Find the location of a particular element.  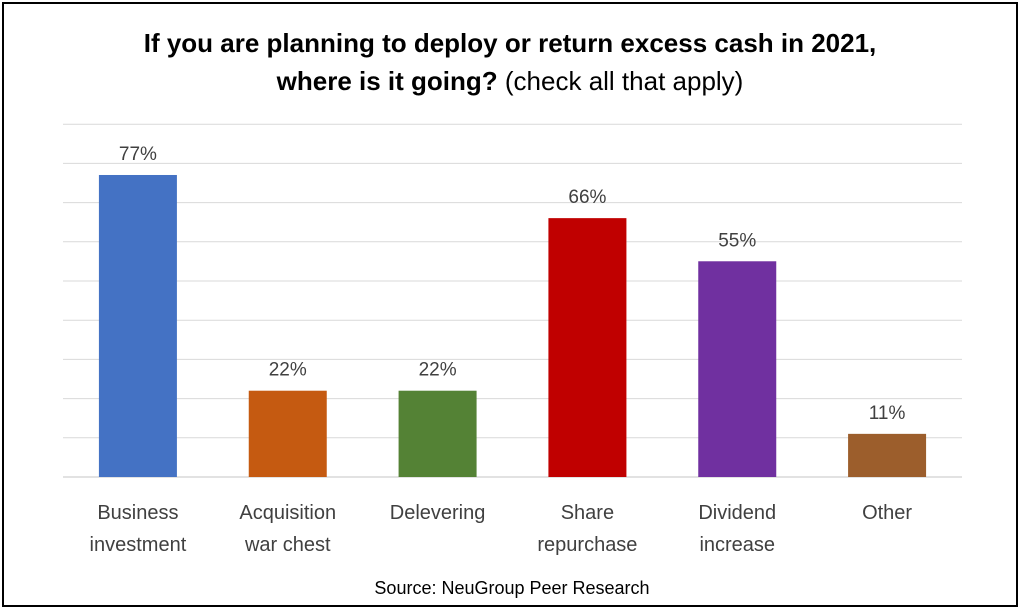

source-note: Source: NeuGroup Peer Research is located at coordinates (512, 588).